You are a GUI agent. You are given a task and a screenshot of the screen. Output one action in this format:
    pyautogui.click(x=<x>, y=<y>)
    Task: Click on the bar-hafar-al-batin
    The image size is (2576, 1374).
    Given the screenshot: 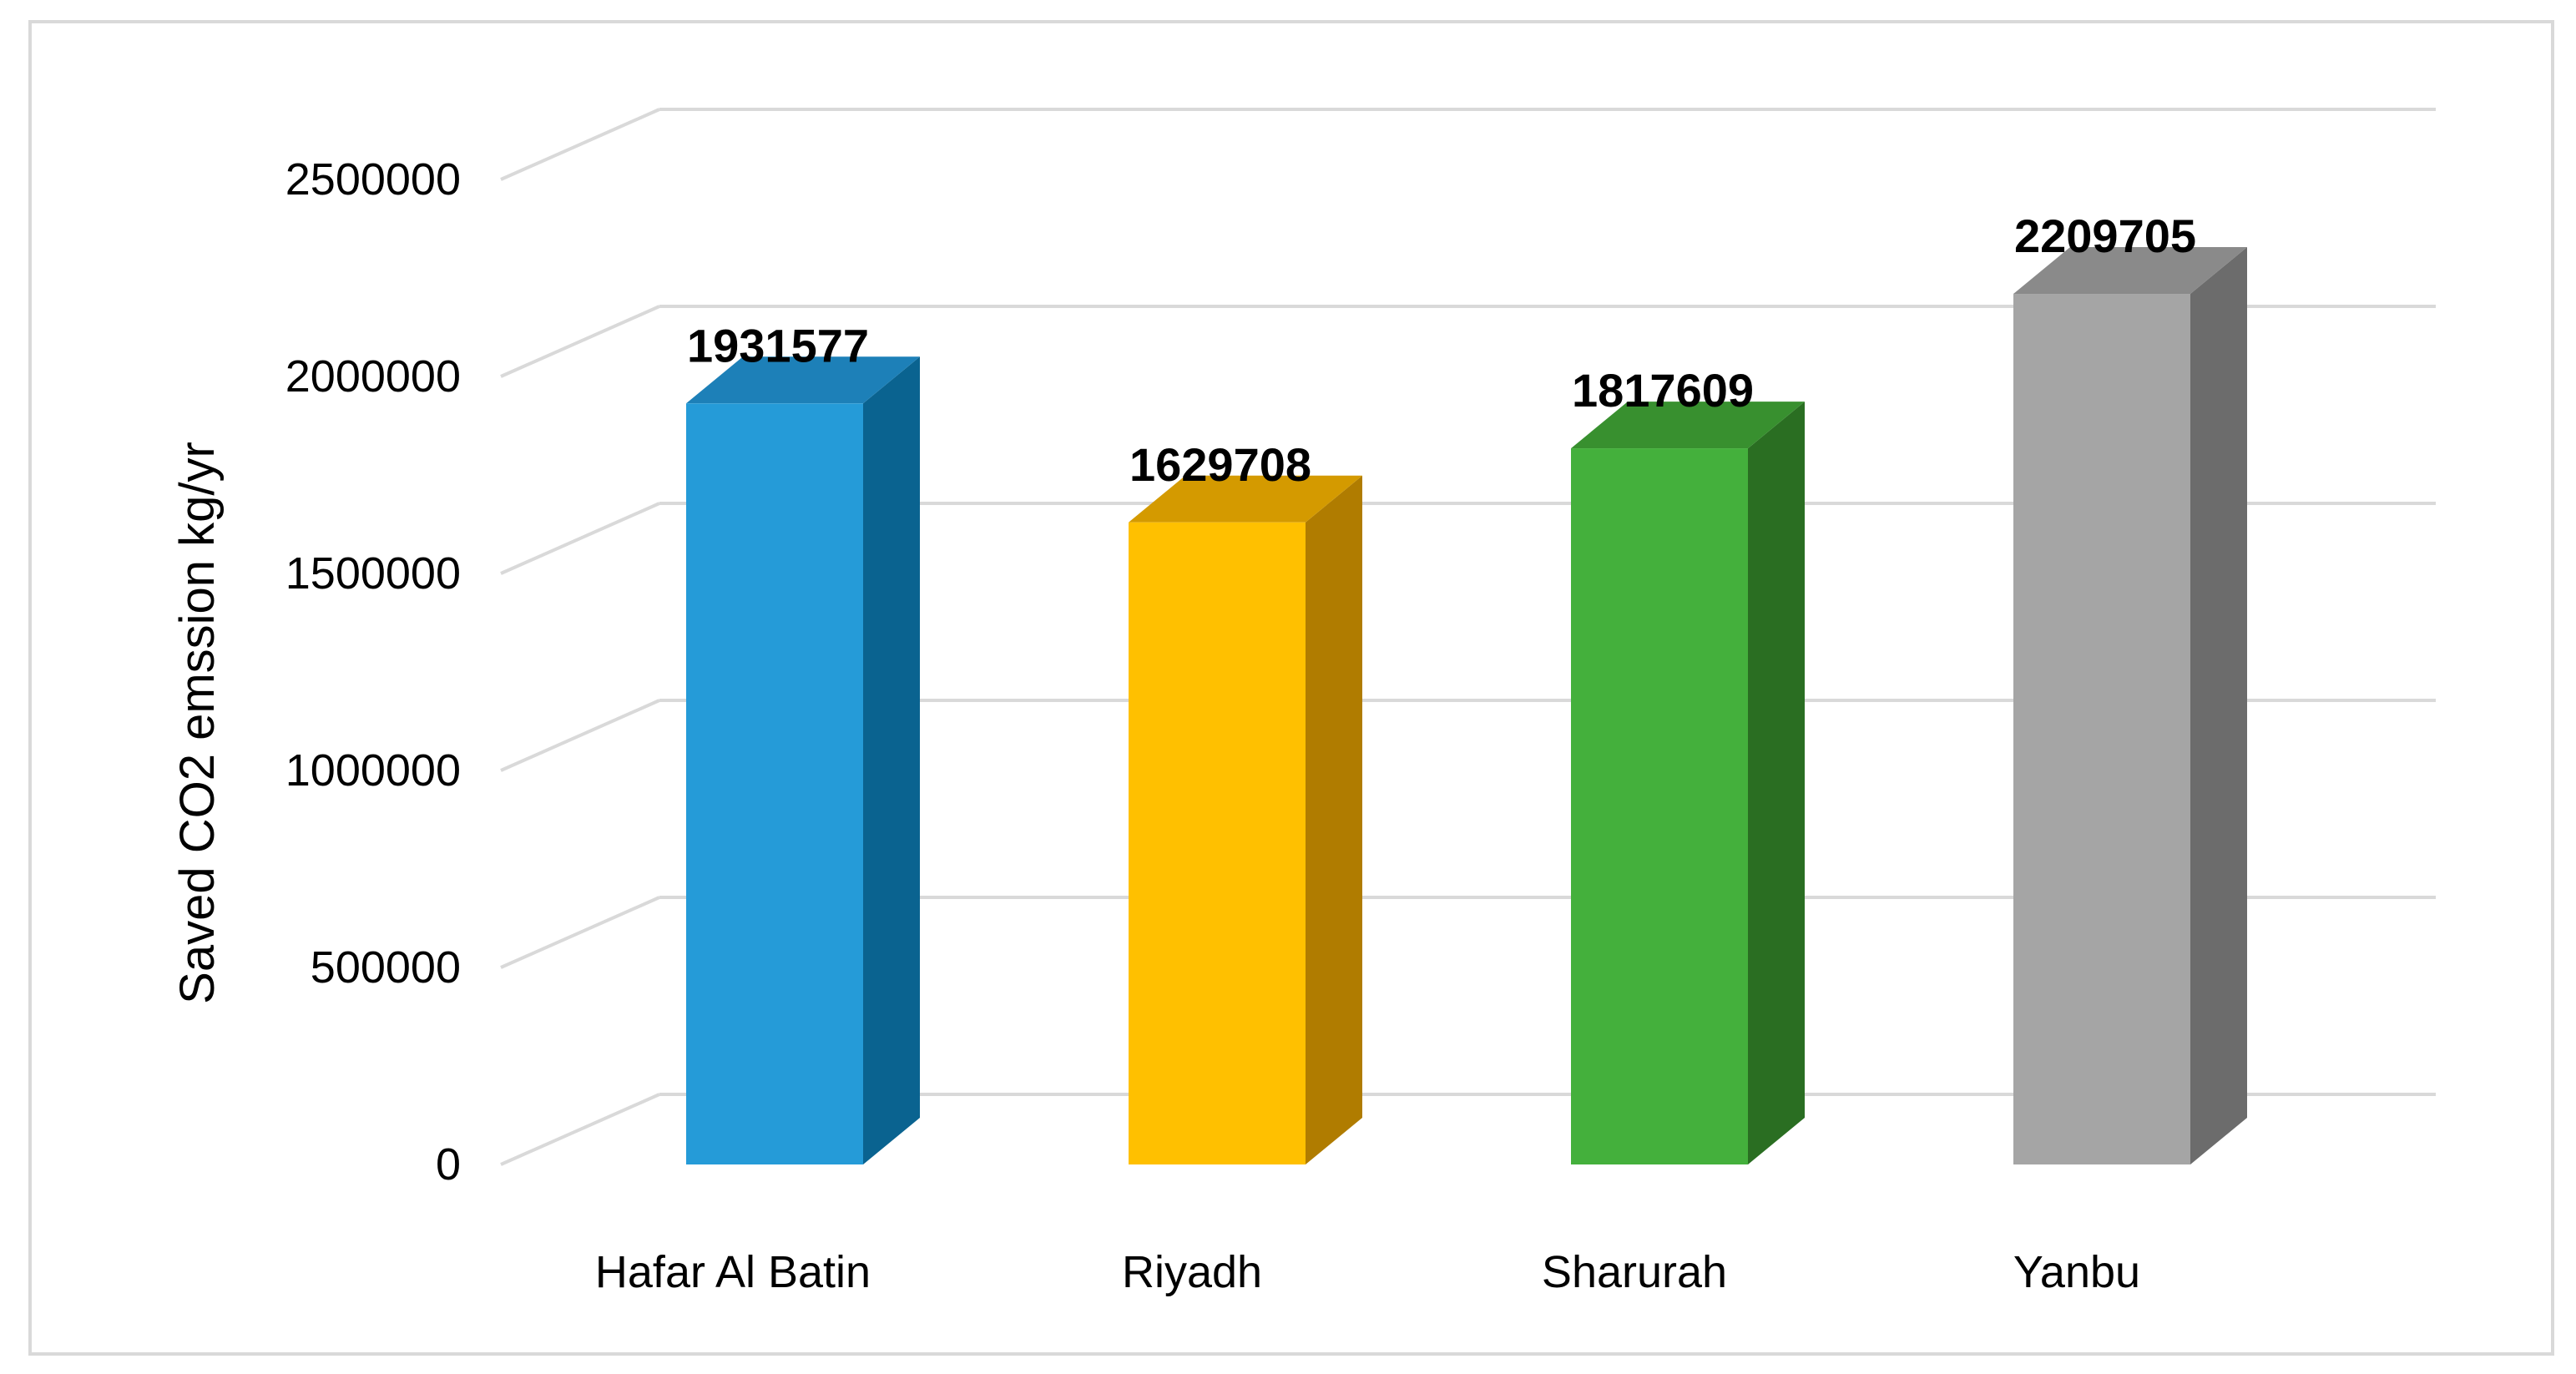 What is the action you would take?
    pyautogui.click(x=803, y=760)
    